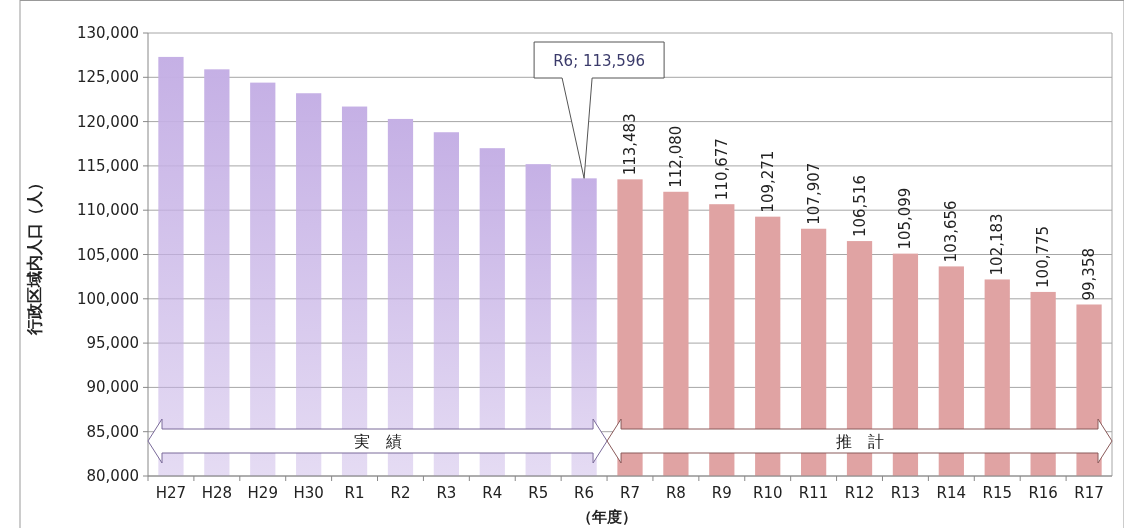 The image size is (1124, 528). I want to click on data-label: 103,656, so click(951, 231).